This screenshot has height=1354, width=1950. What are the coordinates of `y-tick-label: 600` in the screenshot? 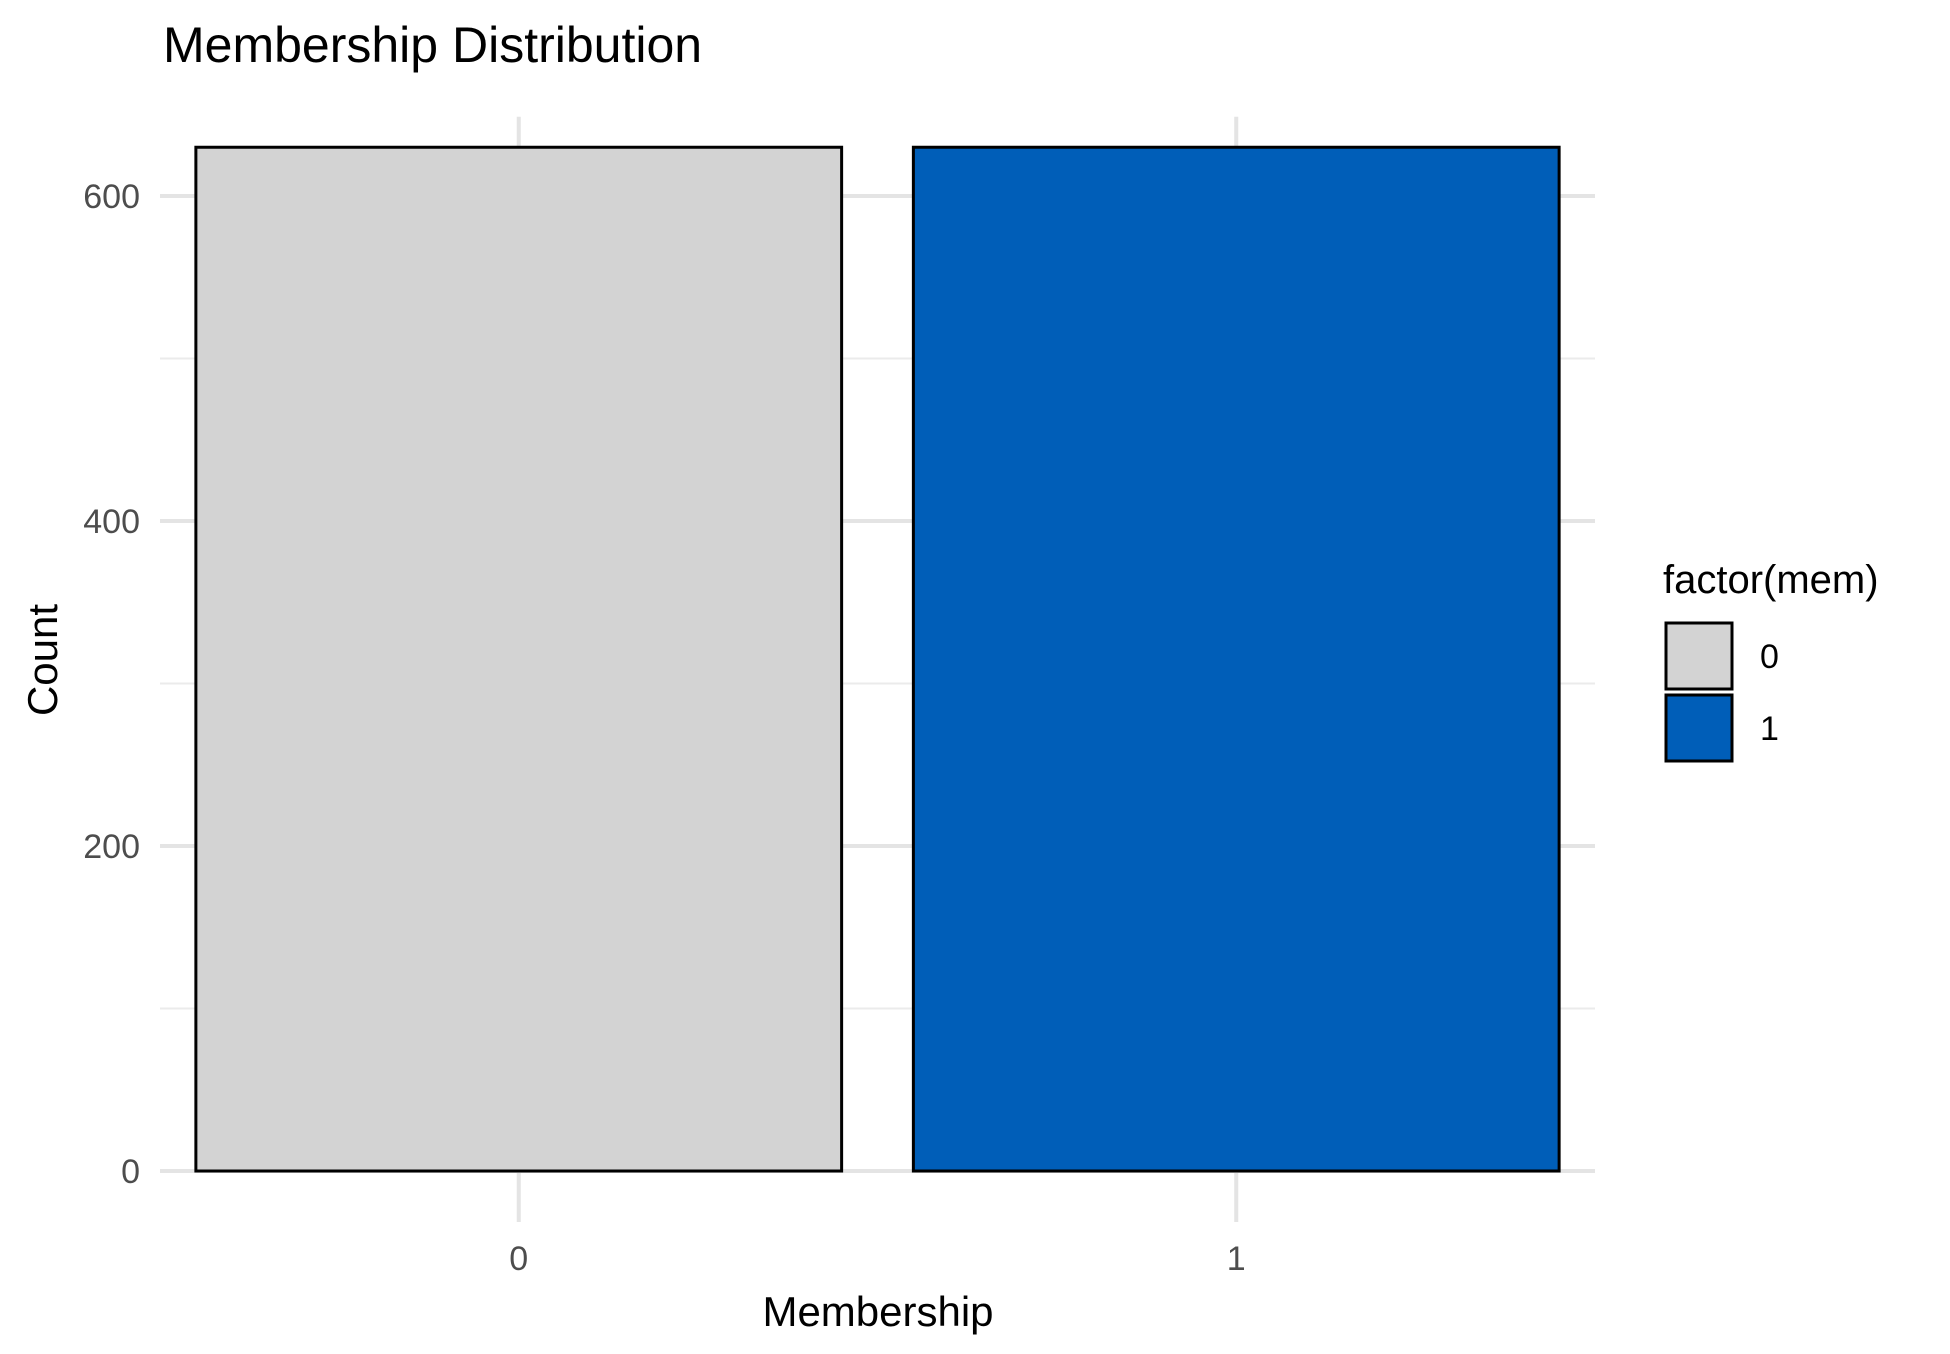 It's located at (111, 197).